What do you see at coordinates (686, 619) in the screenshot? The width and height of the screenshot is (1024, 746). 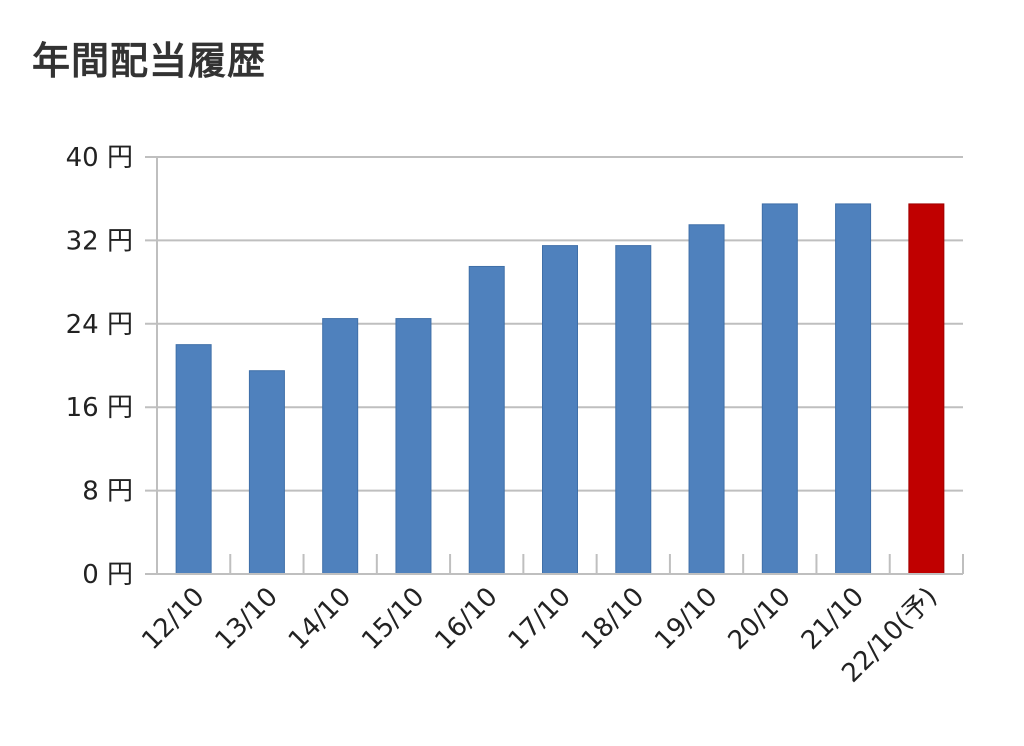 I see `x-tick-label-19/10: 19/10` at bounding box center [686, 619].